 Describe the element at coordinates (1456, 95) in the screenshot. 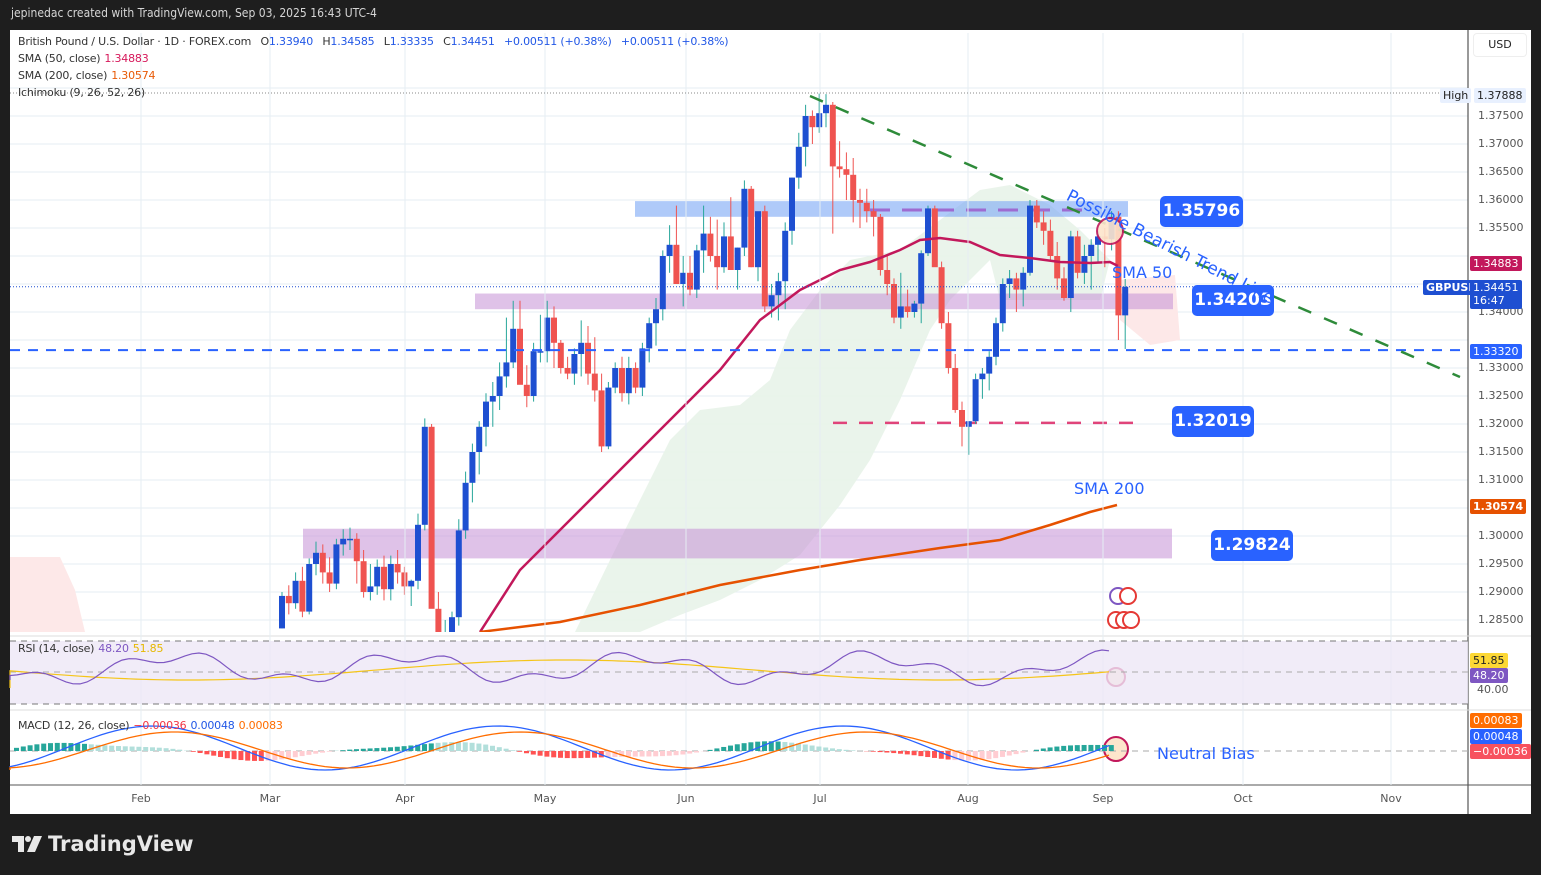

I see `high-label-tag: High` at that location.